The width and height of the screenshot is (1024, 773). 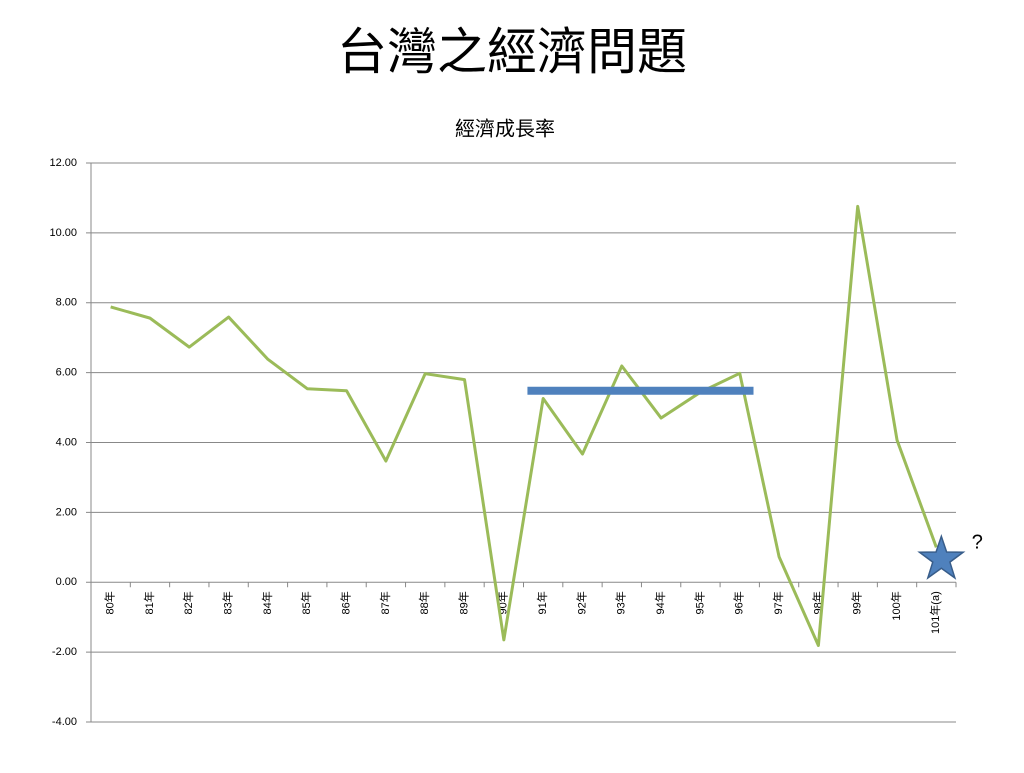 What do you see at coordinates (66, 373) in the screenshot?
I see `y-tick-label: 6.00` at bounding box center [66, 373].